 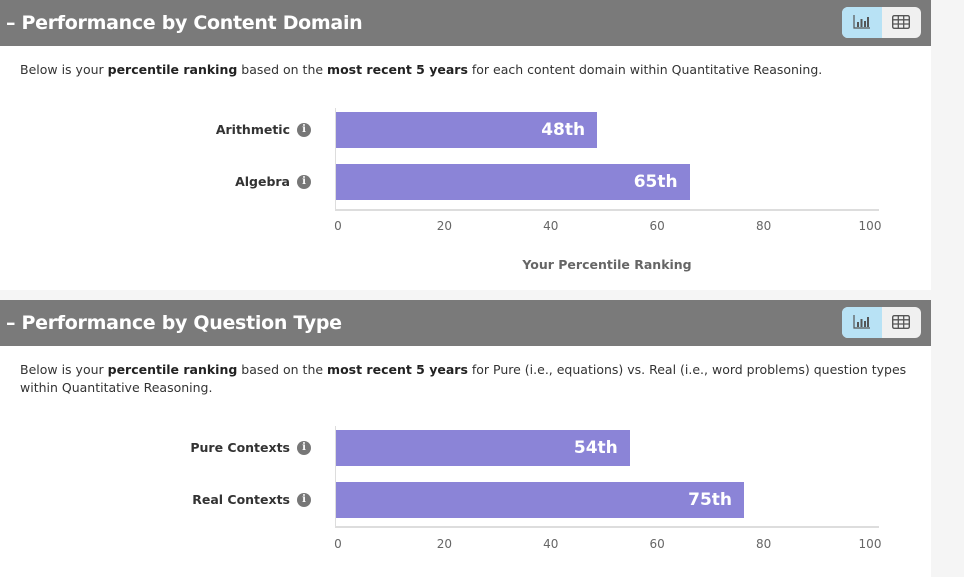 I want to click on section-title: Performance by Question Type, so click(x=182, y=323).